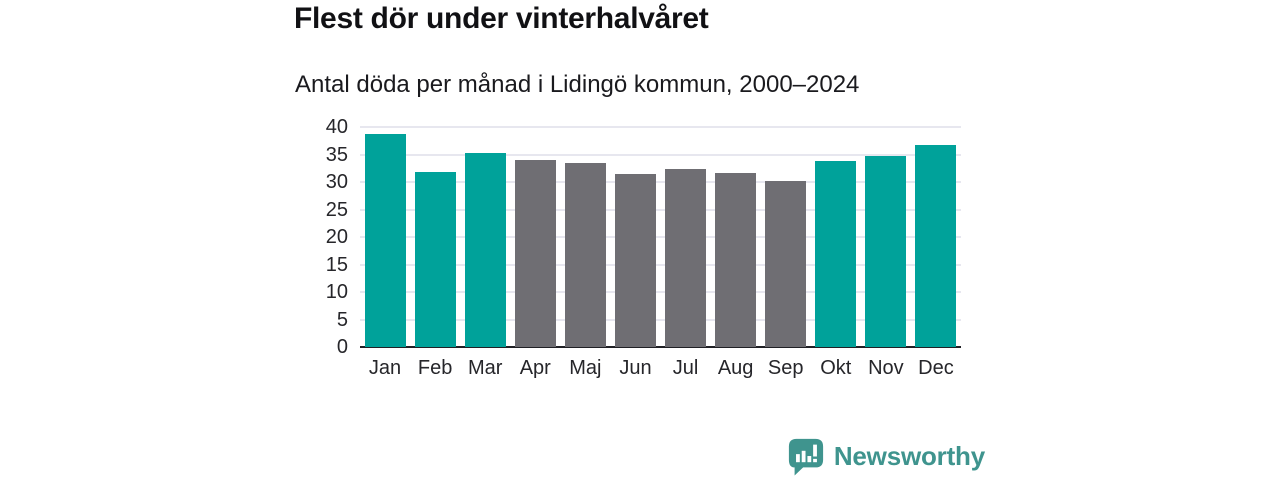  What do you see at coordinates (342, 347) in the screenshot?
I see `y-tick-label-0: 0` at bounding box center [342, 347].